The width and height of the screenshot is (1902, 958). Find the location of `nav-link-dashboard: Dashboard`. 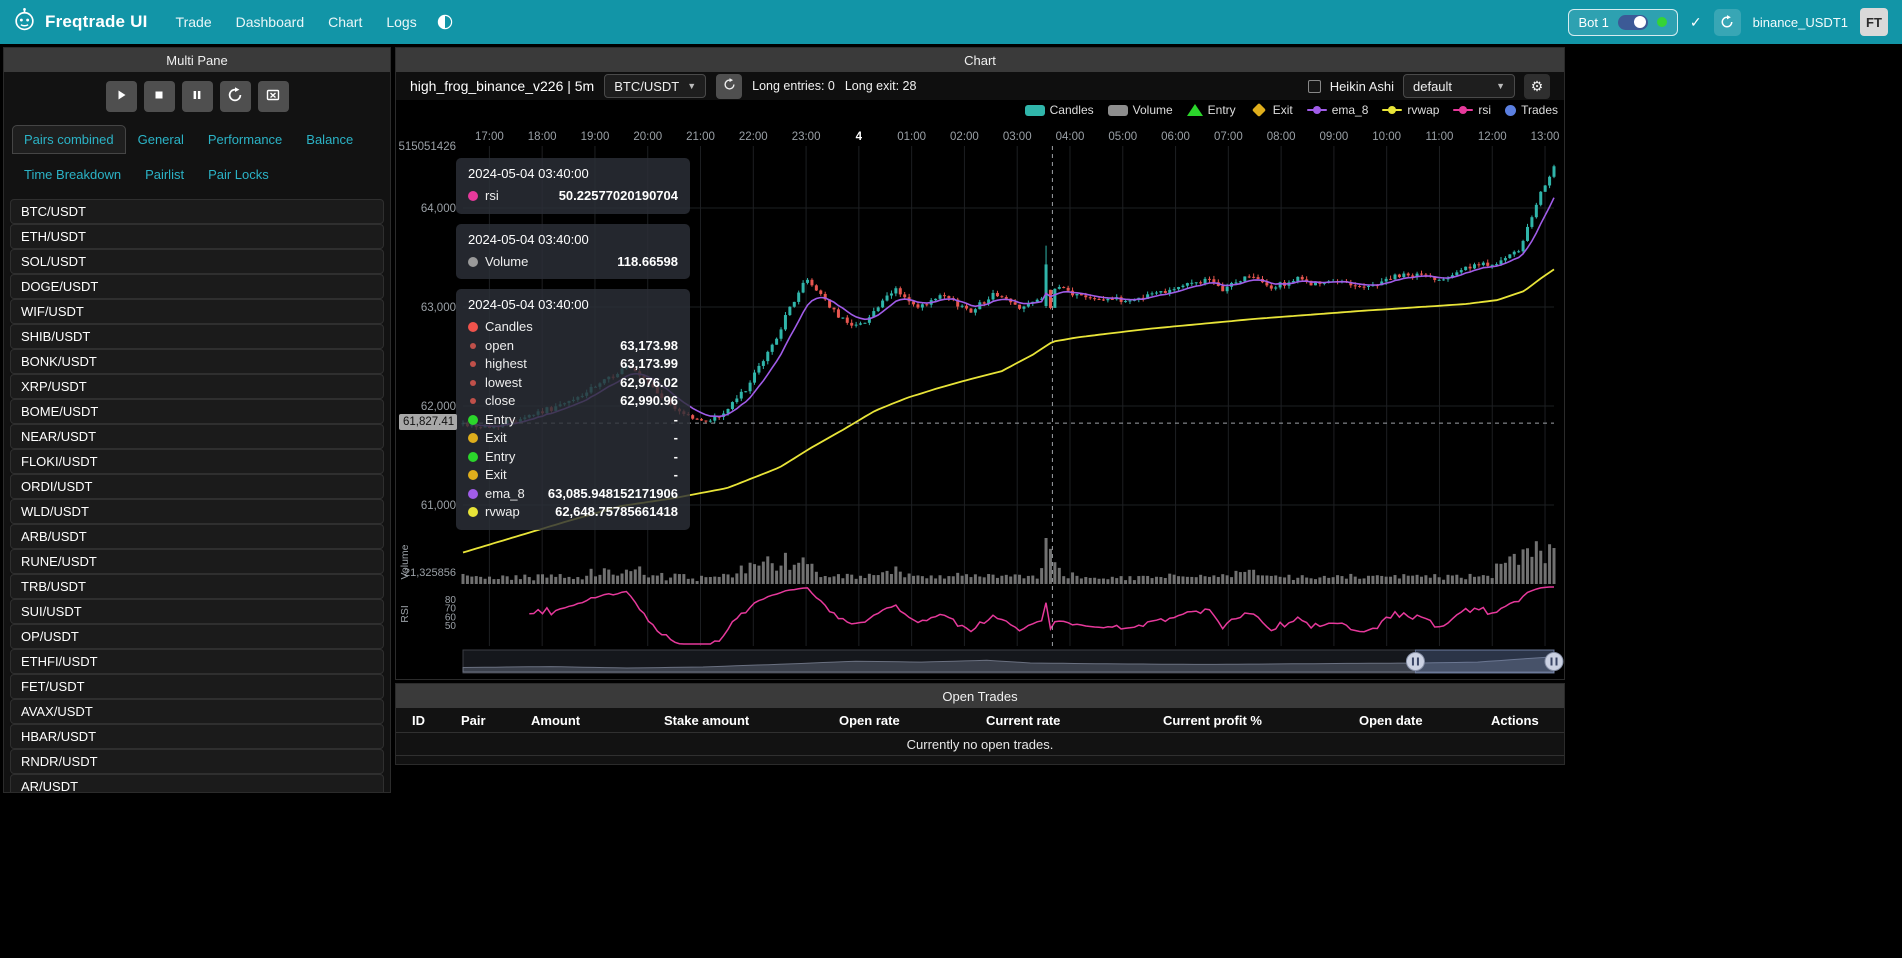

nav-link-dashboard: Dashboard is located at coordinates (270, 22).